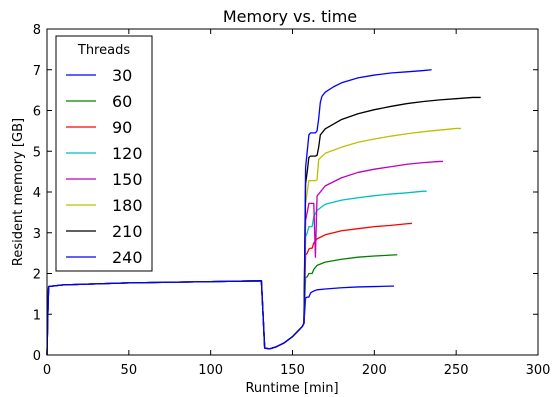 The image size is (553, 397). Describe the element at coordinates (290, 16) in the screenshot. I see `chart-title: Memory vs. time` at that location.